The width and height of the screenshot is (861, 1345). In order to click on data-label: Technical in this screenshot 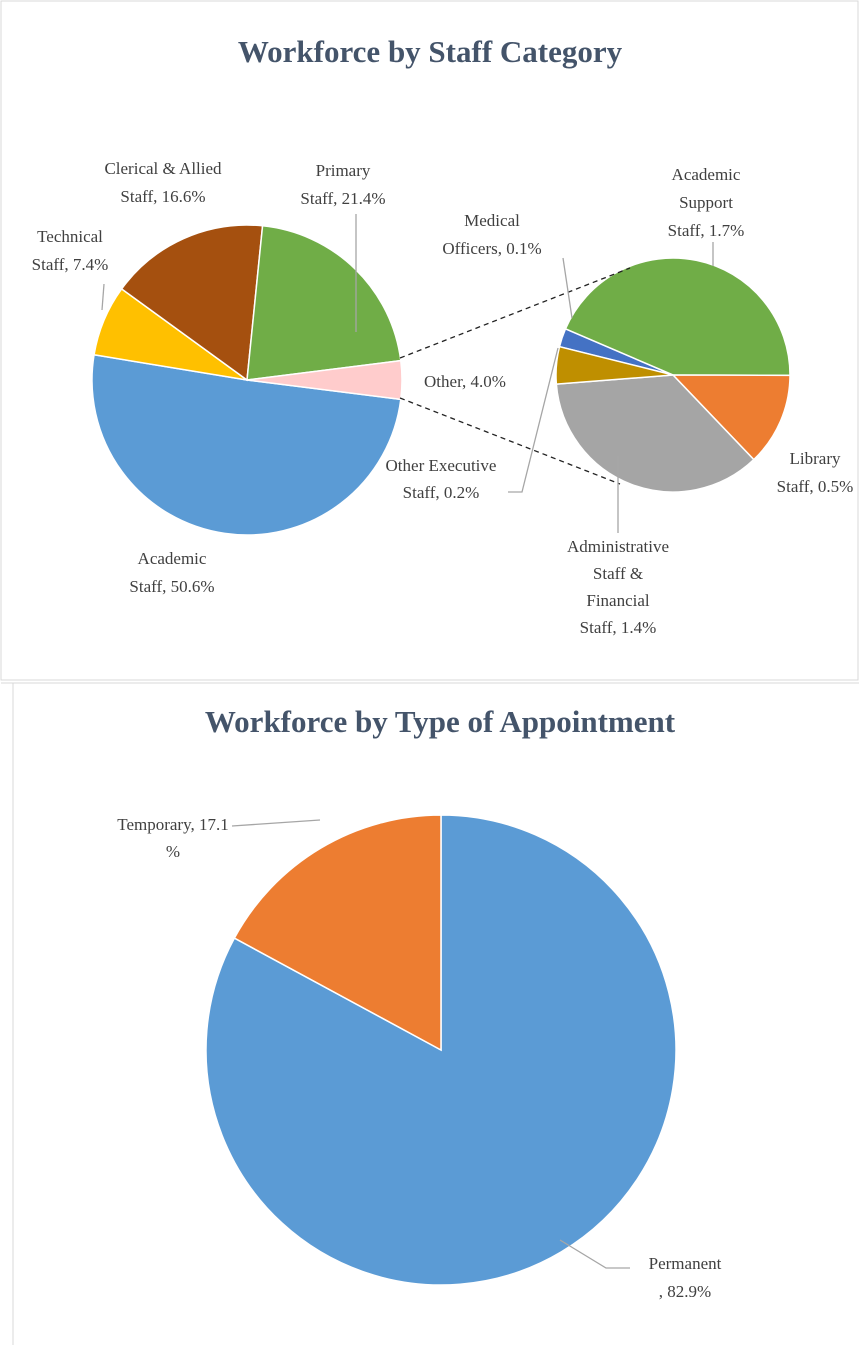, I will do `click(70, 236)`.